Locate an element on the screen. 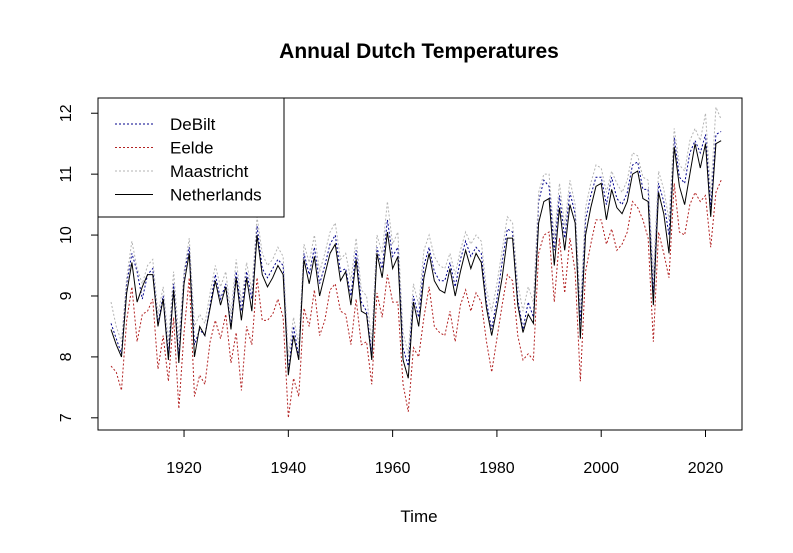  y-tick-label: 8 is located at coordinates (66, 356).